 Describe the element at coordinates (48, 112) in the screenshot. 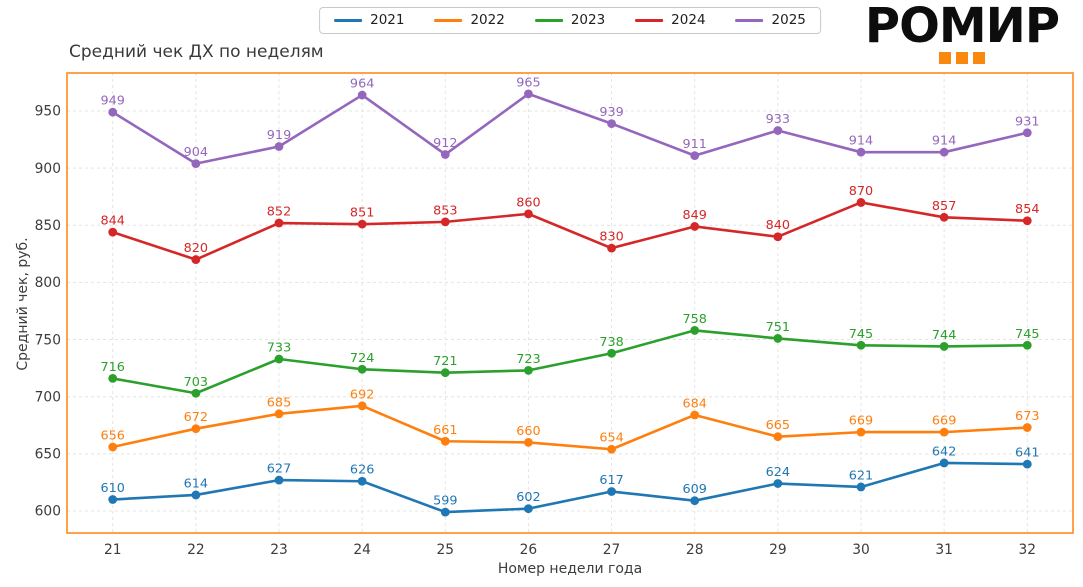

I see `y-tick-label: 950` at that location.